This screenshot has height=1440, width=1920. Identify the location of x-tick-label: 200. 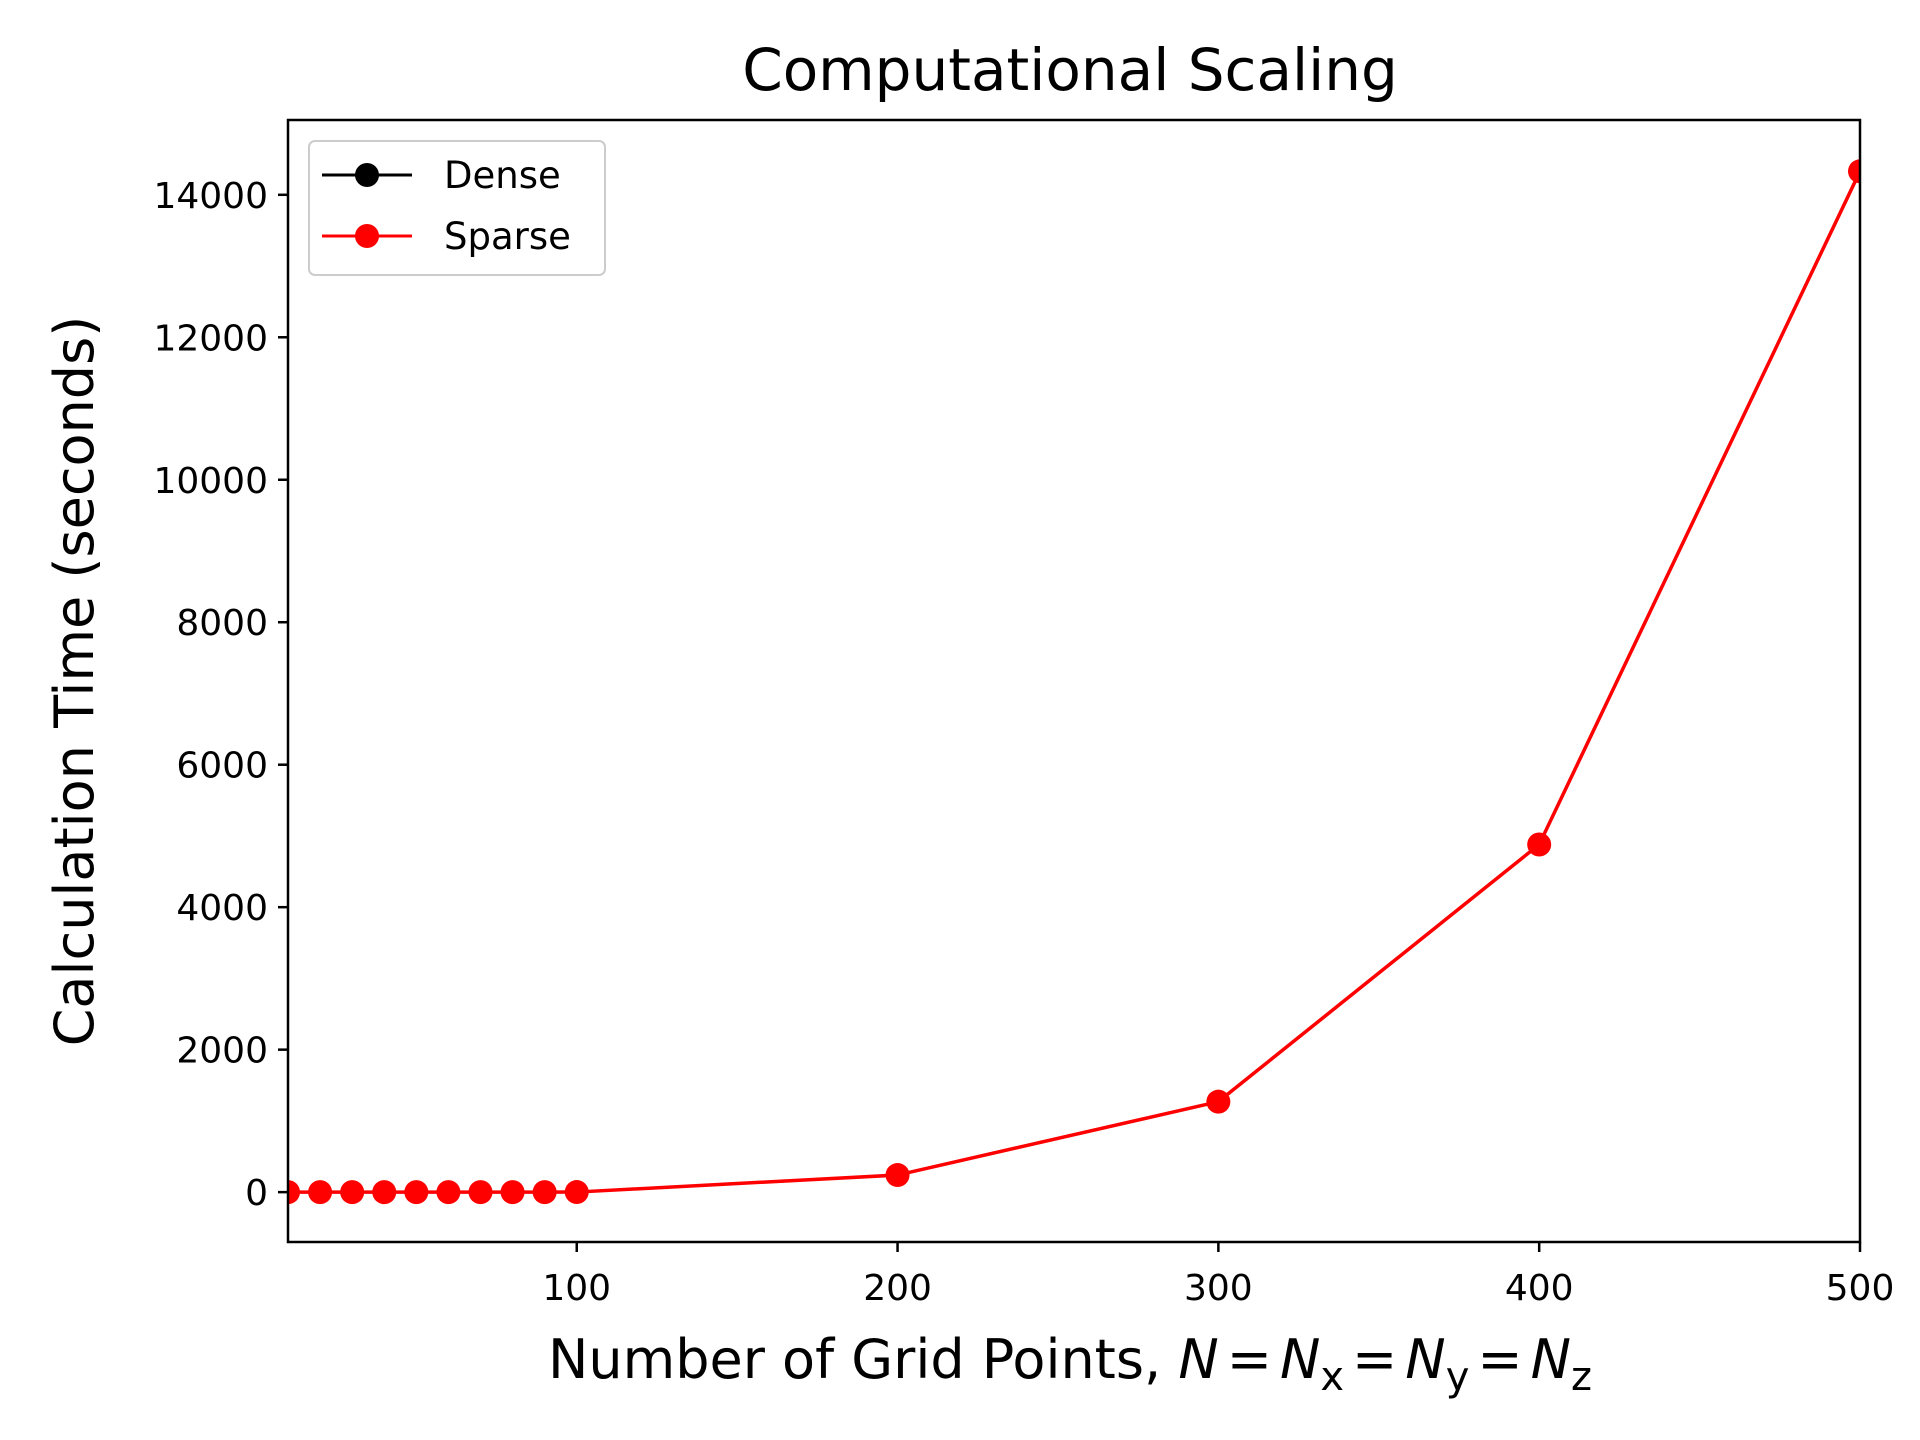
(897, 1288).